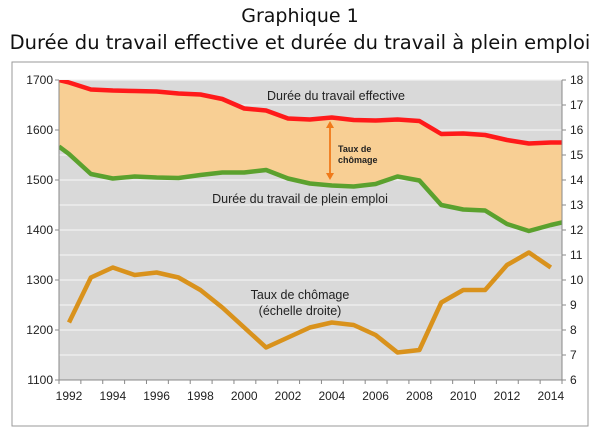 The width and height of the screenshot is (600, 432). Describe the element at coordinates (331, 396) in the screenshot. I see `x-tick-label: 2004` at that location.